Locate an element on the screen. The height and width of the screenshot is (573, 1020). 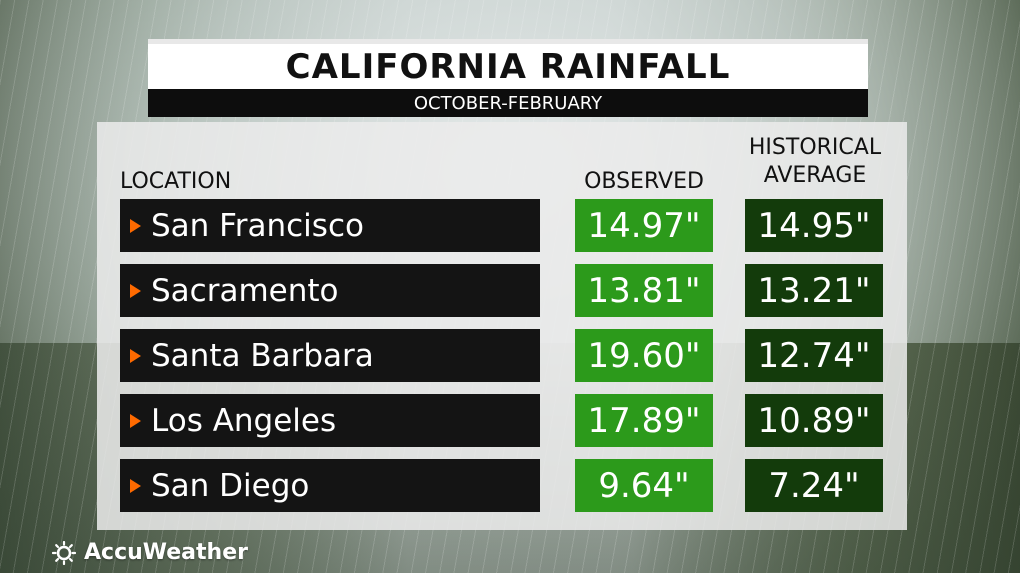
historical-value: 14.95" is located at coordinates (814, 225).